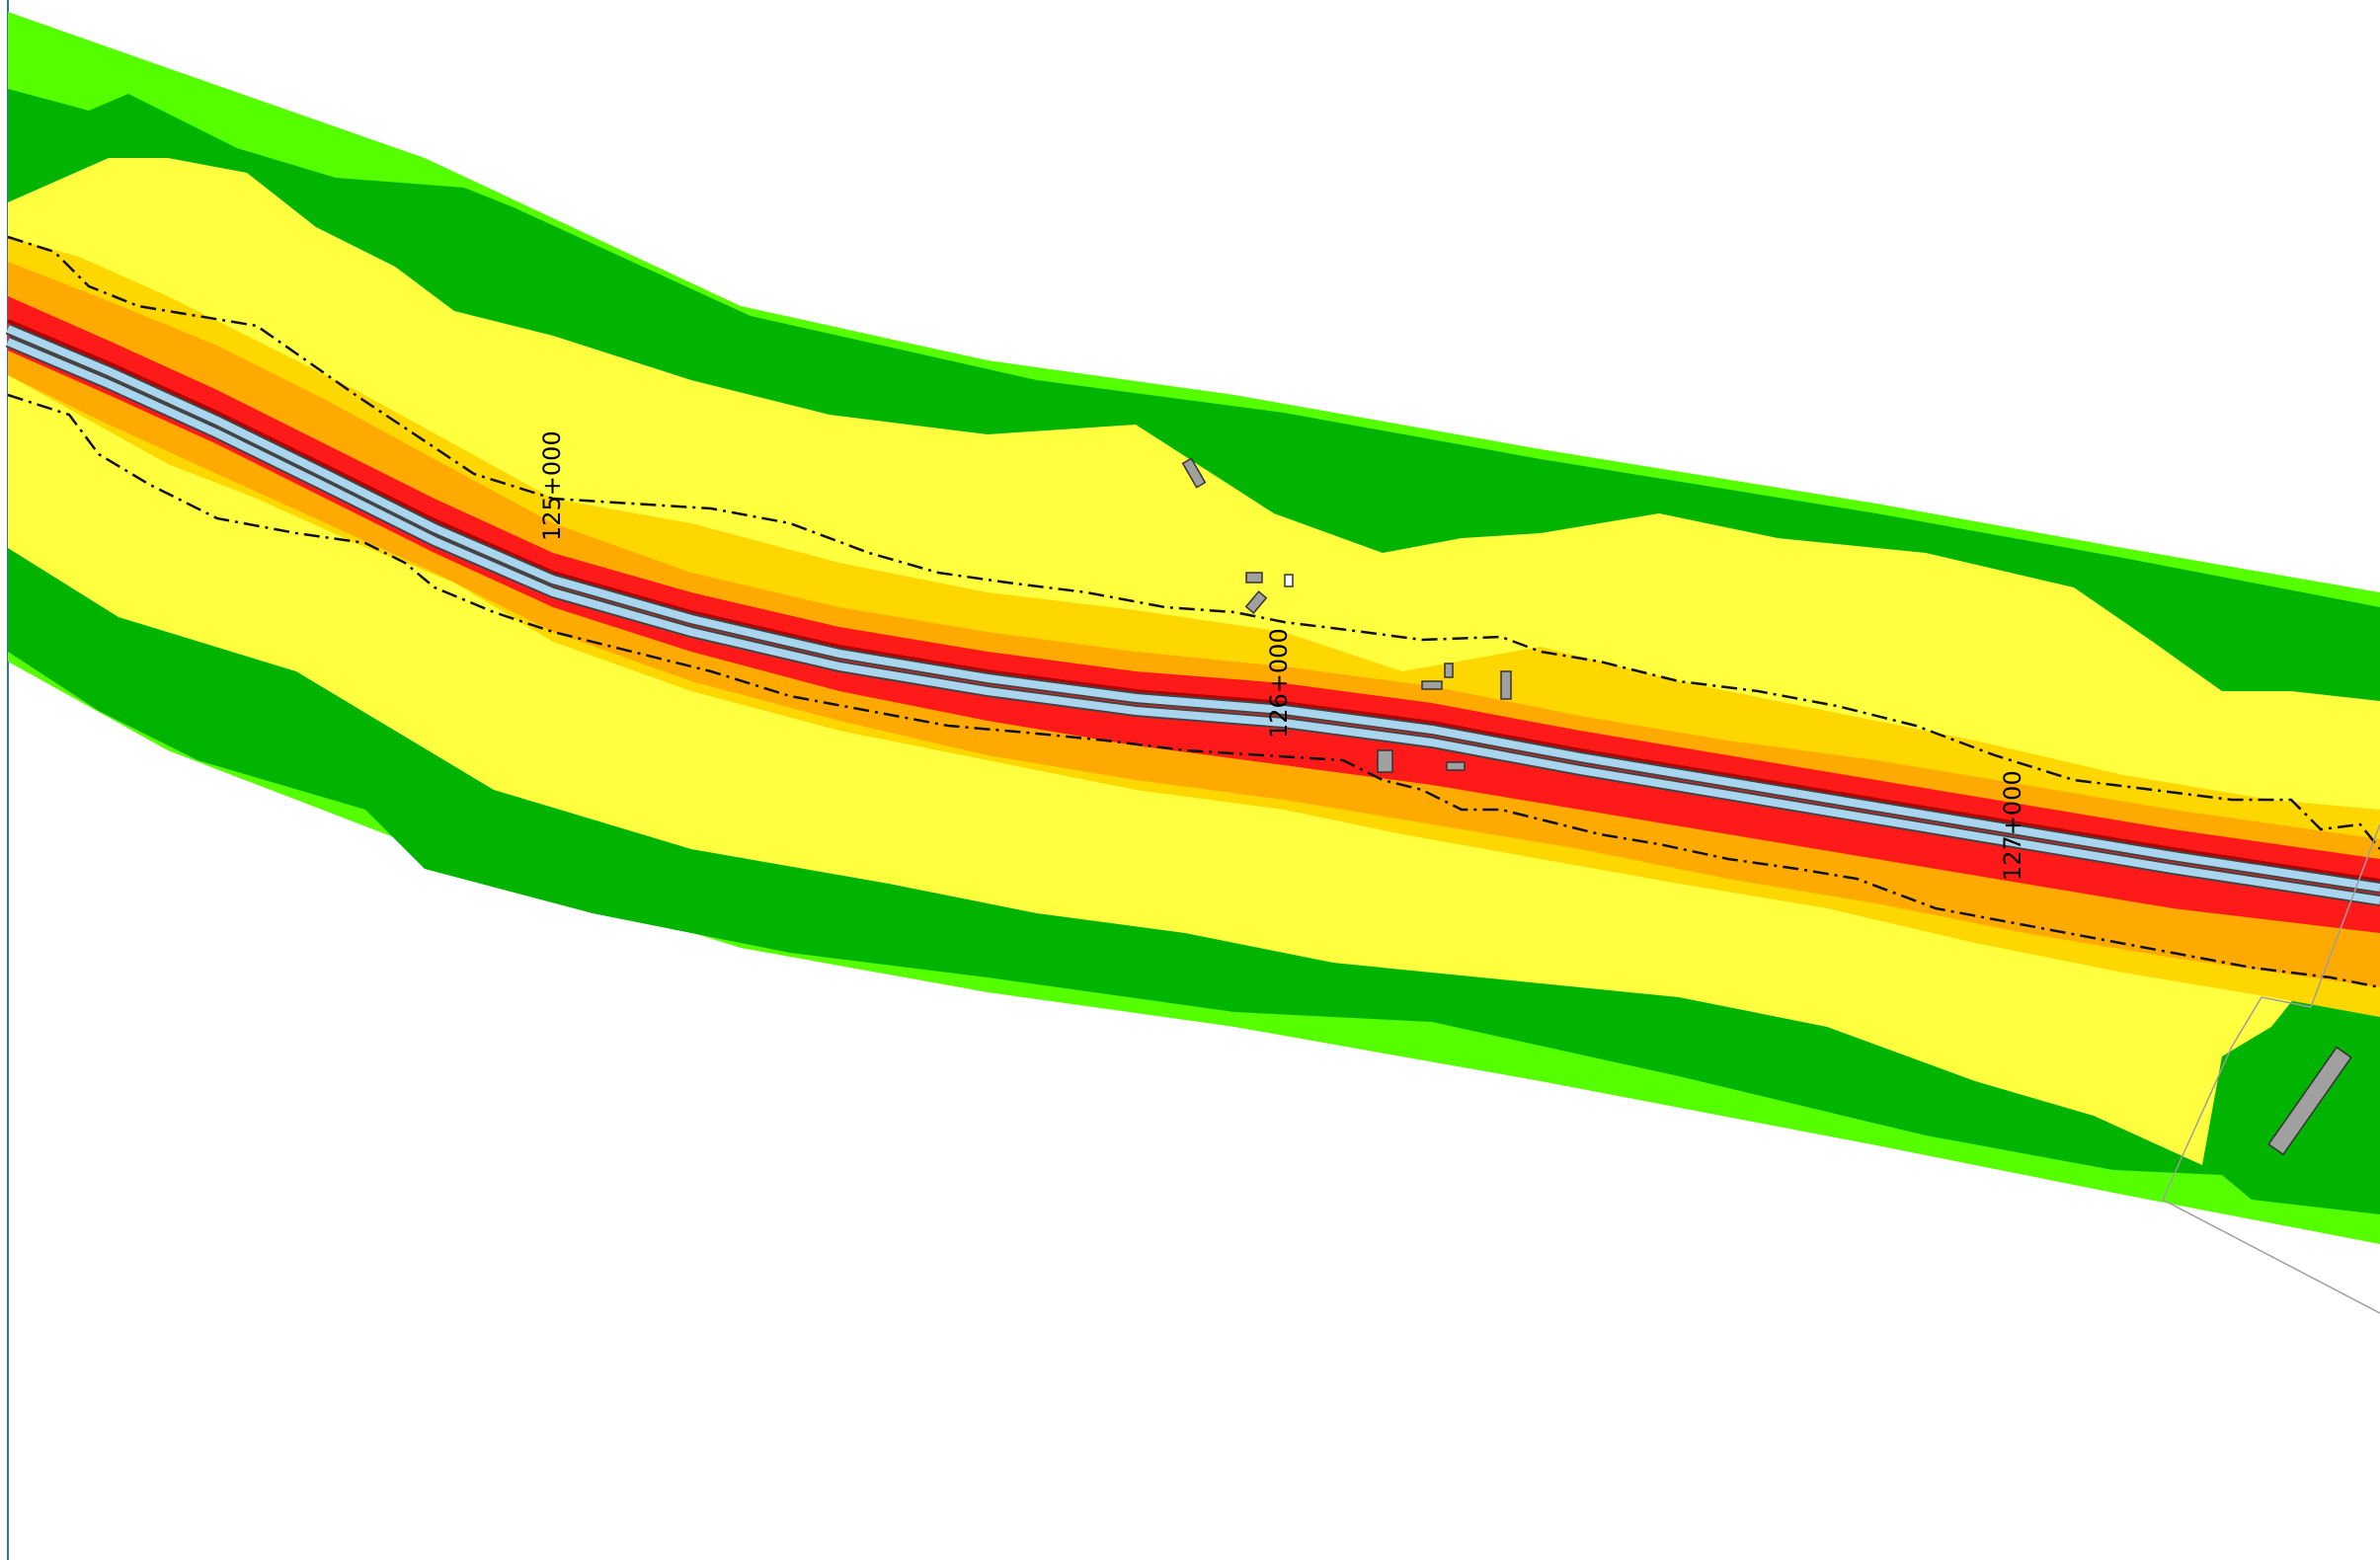 The image size is (2380, 1560). I want to click on chainage-label-125: 125+000, so click(552, 485).